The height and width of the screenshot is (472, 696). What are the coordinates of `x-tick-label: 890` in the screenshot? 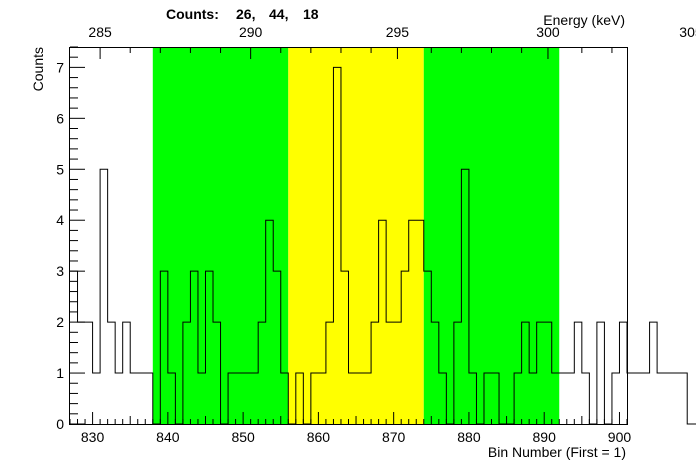 It's located at (545, 437).